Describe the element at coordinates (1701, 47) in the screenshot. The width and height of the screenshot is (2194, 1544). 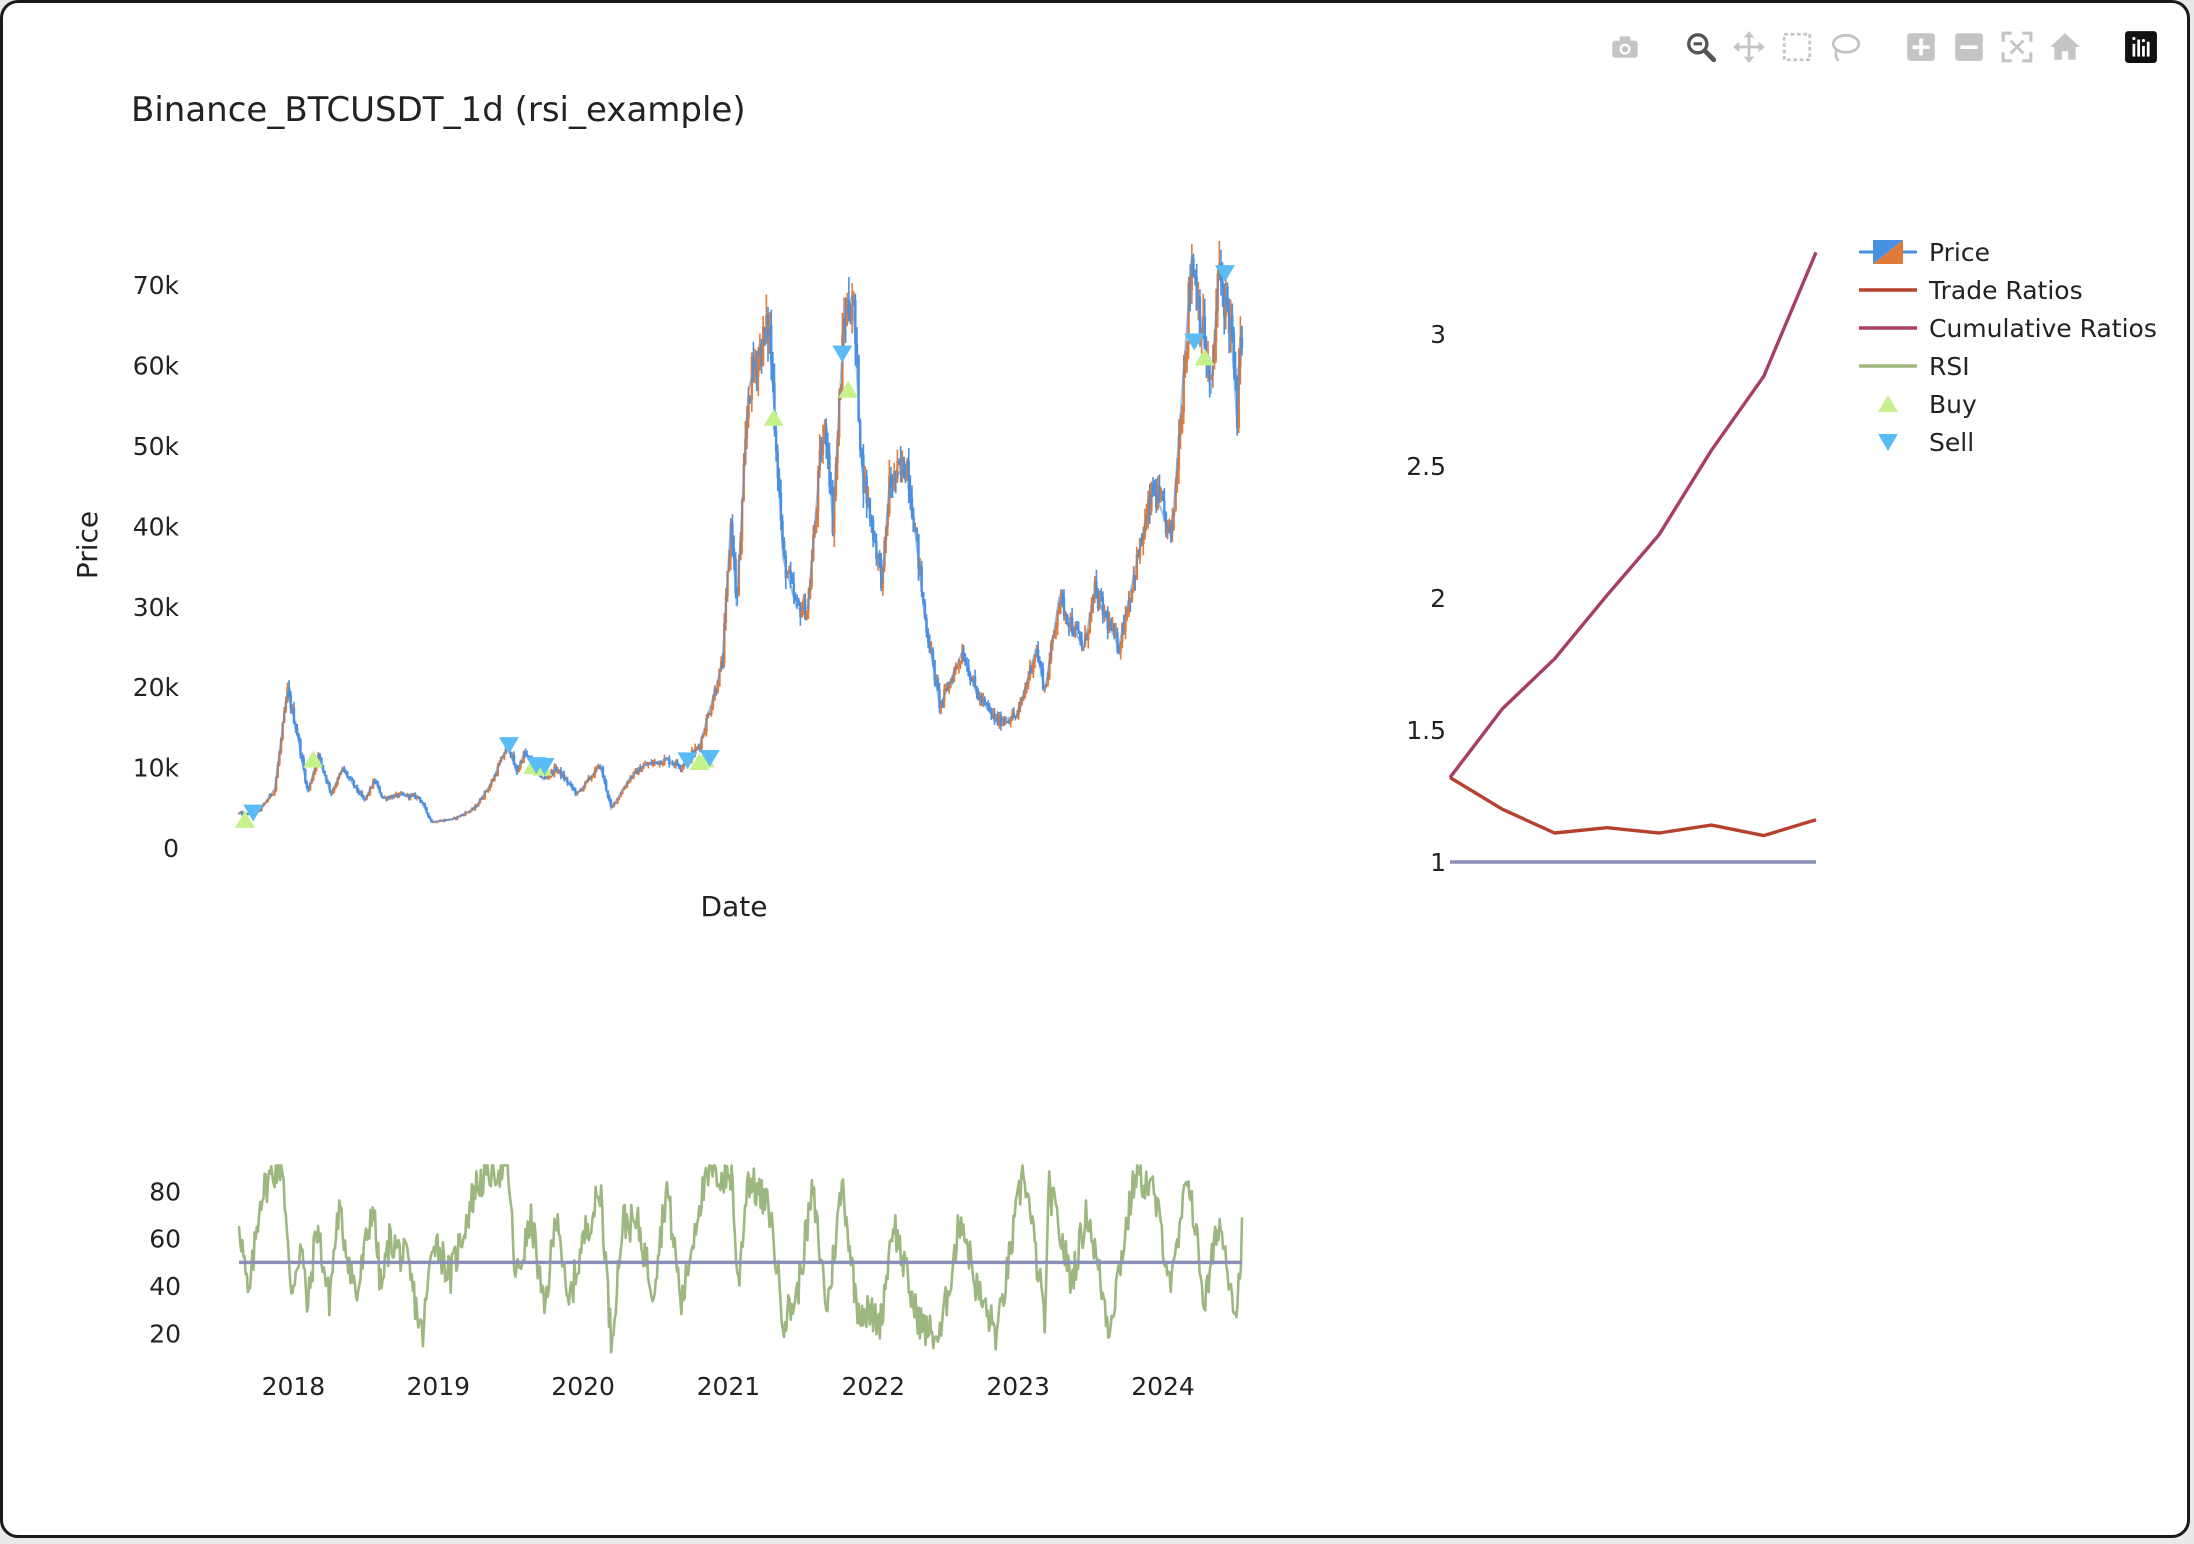
I see `zoom-icon` at that location.